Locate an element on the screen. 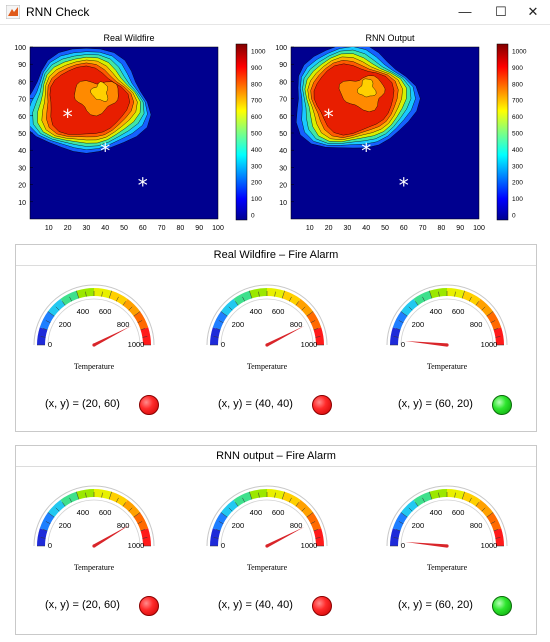 This screenshot has height=642, width=550. plot-title-rnn: RNN Output is located at coordinates (390, 38).